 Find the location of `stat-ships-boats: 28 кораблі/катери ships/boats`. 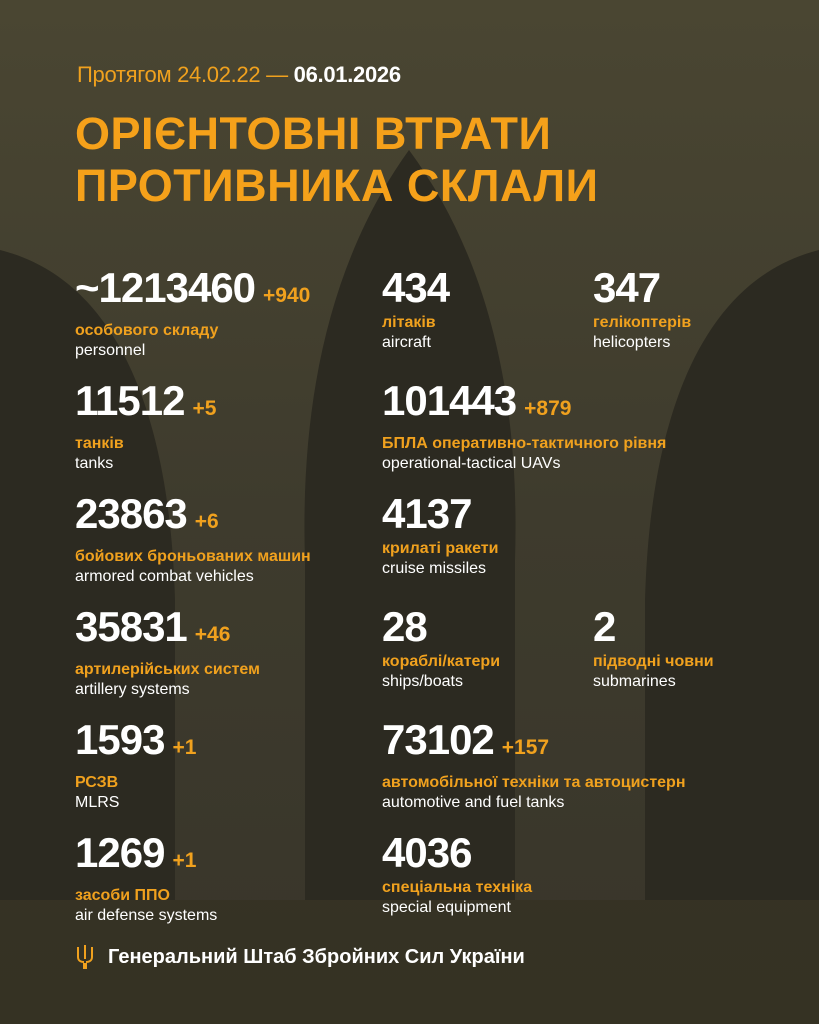

stat-ships-boats: 28 кораблі/катери ships/boats is located at coordinates (441, 648).